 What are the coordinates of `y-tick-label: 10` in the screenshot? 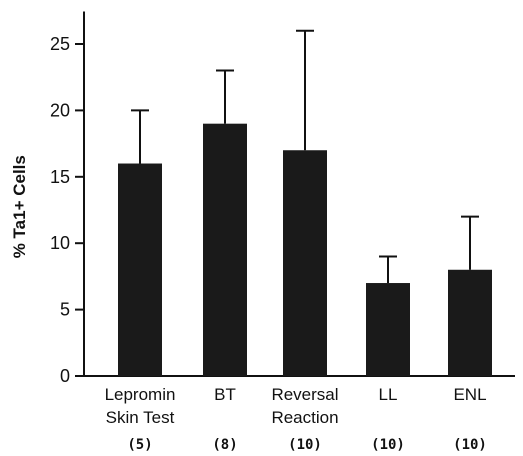 It's located at (60, 243).